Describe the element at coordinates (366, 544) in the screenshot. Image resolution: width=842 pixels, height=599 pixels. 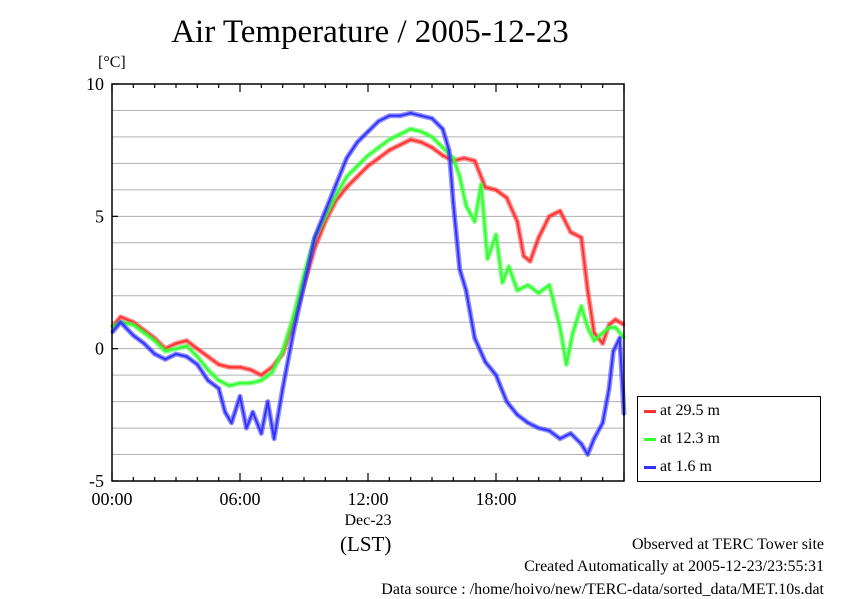
I see `x-axis-timezone-label: (LST)` at that location.